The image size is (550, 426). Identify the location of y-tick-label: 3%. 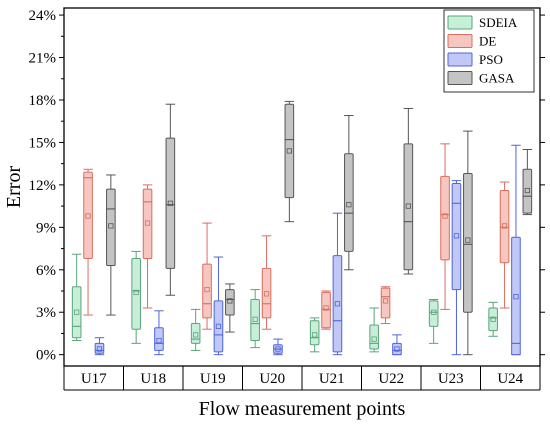
(46, 313).